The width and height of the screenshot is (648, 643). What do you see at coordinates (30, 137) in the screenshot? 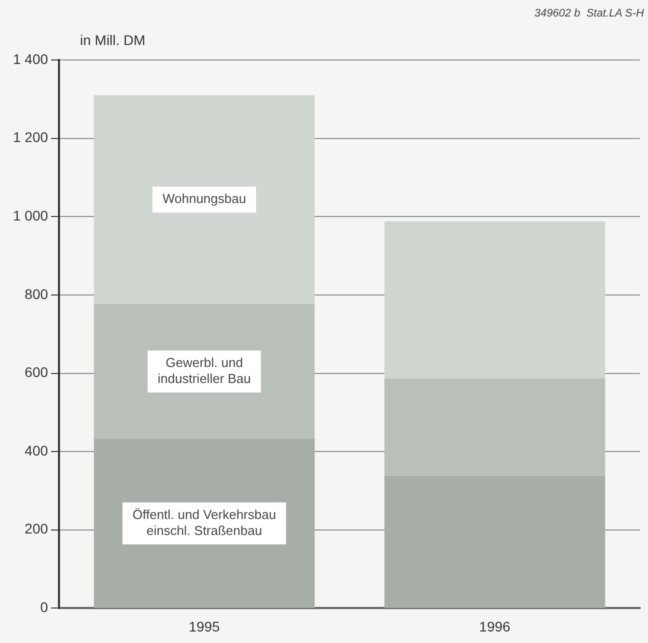
I see `y-tick-label: 1 200` at bounding box center [30, 137].